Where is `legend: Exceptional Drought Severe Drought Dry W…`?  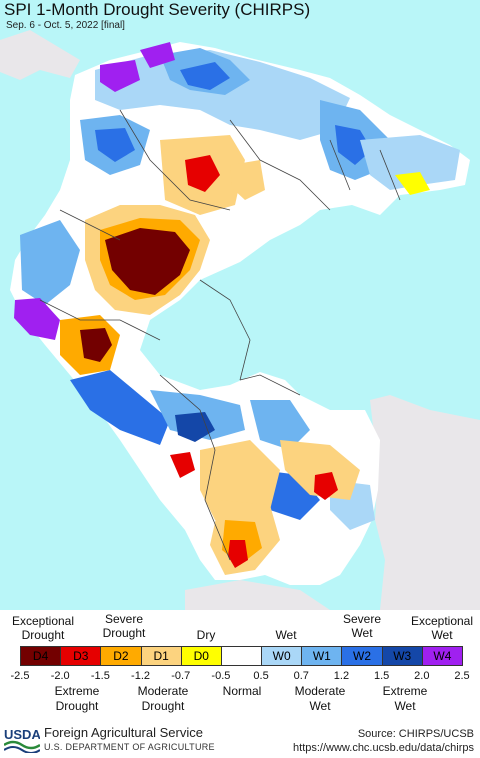 legend: Exceptional Drought Severe Drought Dry W… is located at coordinates (240, 665).